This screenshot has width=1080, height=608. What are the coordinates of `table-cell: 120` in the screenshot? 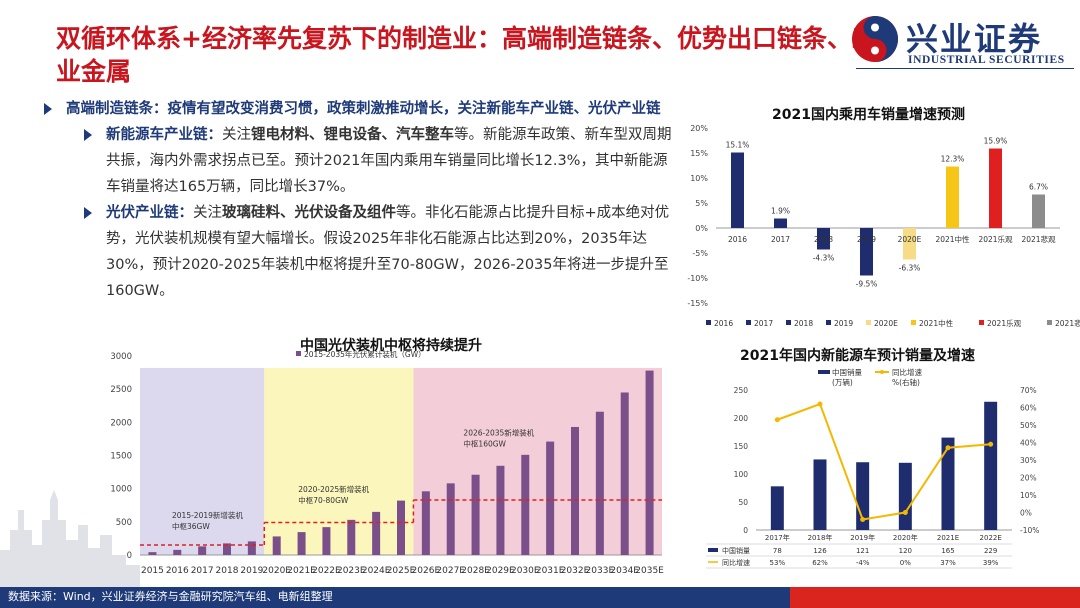 It's located at (905, 551).